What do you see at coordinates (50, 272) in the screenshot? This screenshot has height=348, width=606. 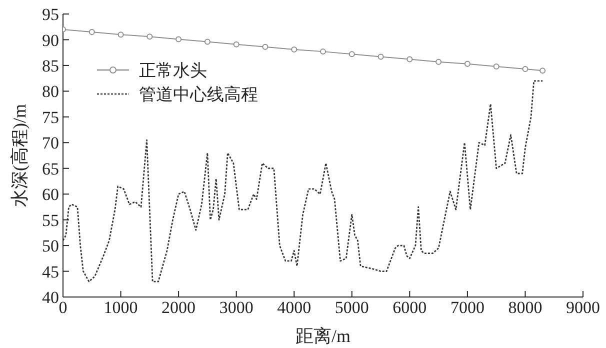 I see `y-tick-label: 45` at bounding box center [50, 272].